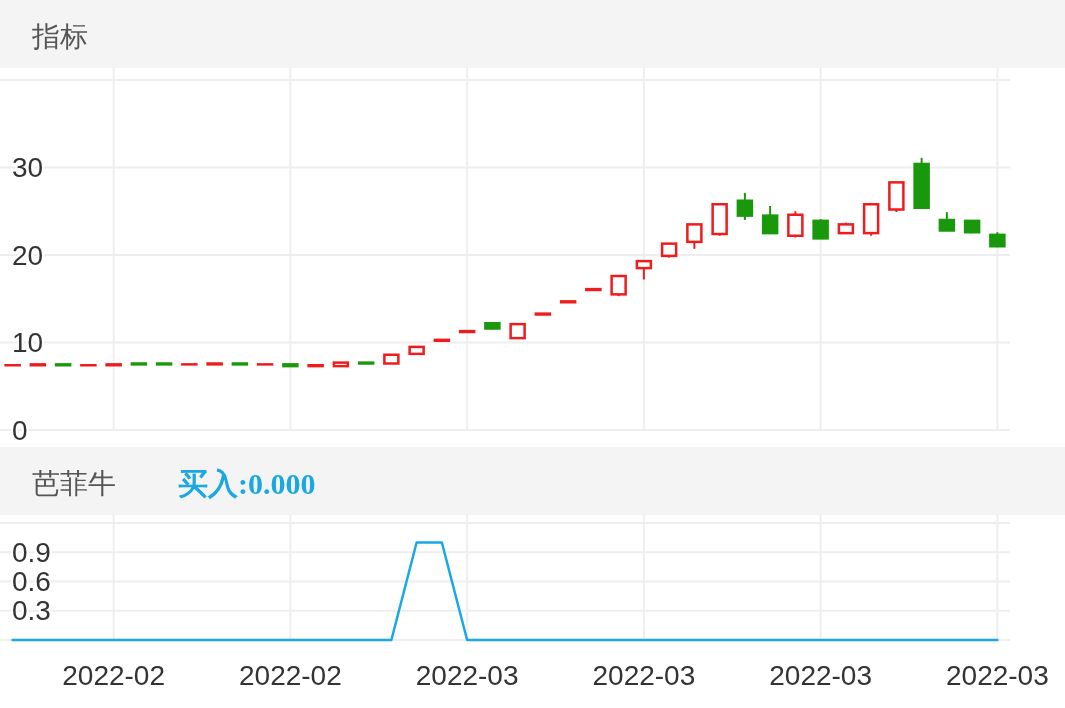 The width and height of the screenshot is (1065, 708). What do you see at coordinates (31, 581) in the screenshot?
I see `y-tick-label: 0.6` at bounding box center [31, 581].